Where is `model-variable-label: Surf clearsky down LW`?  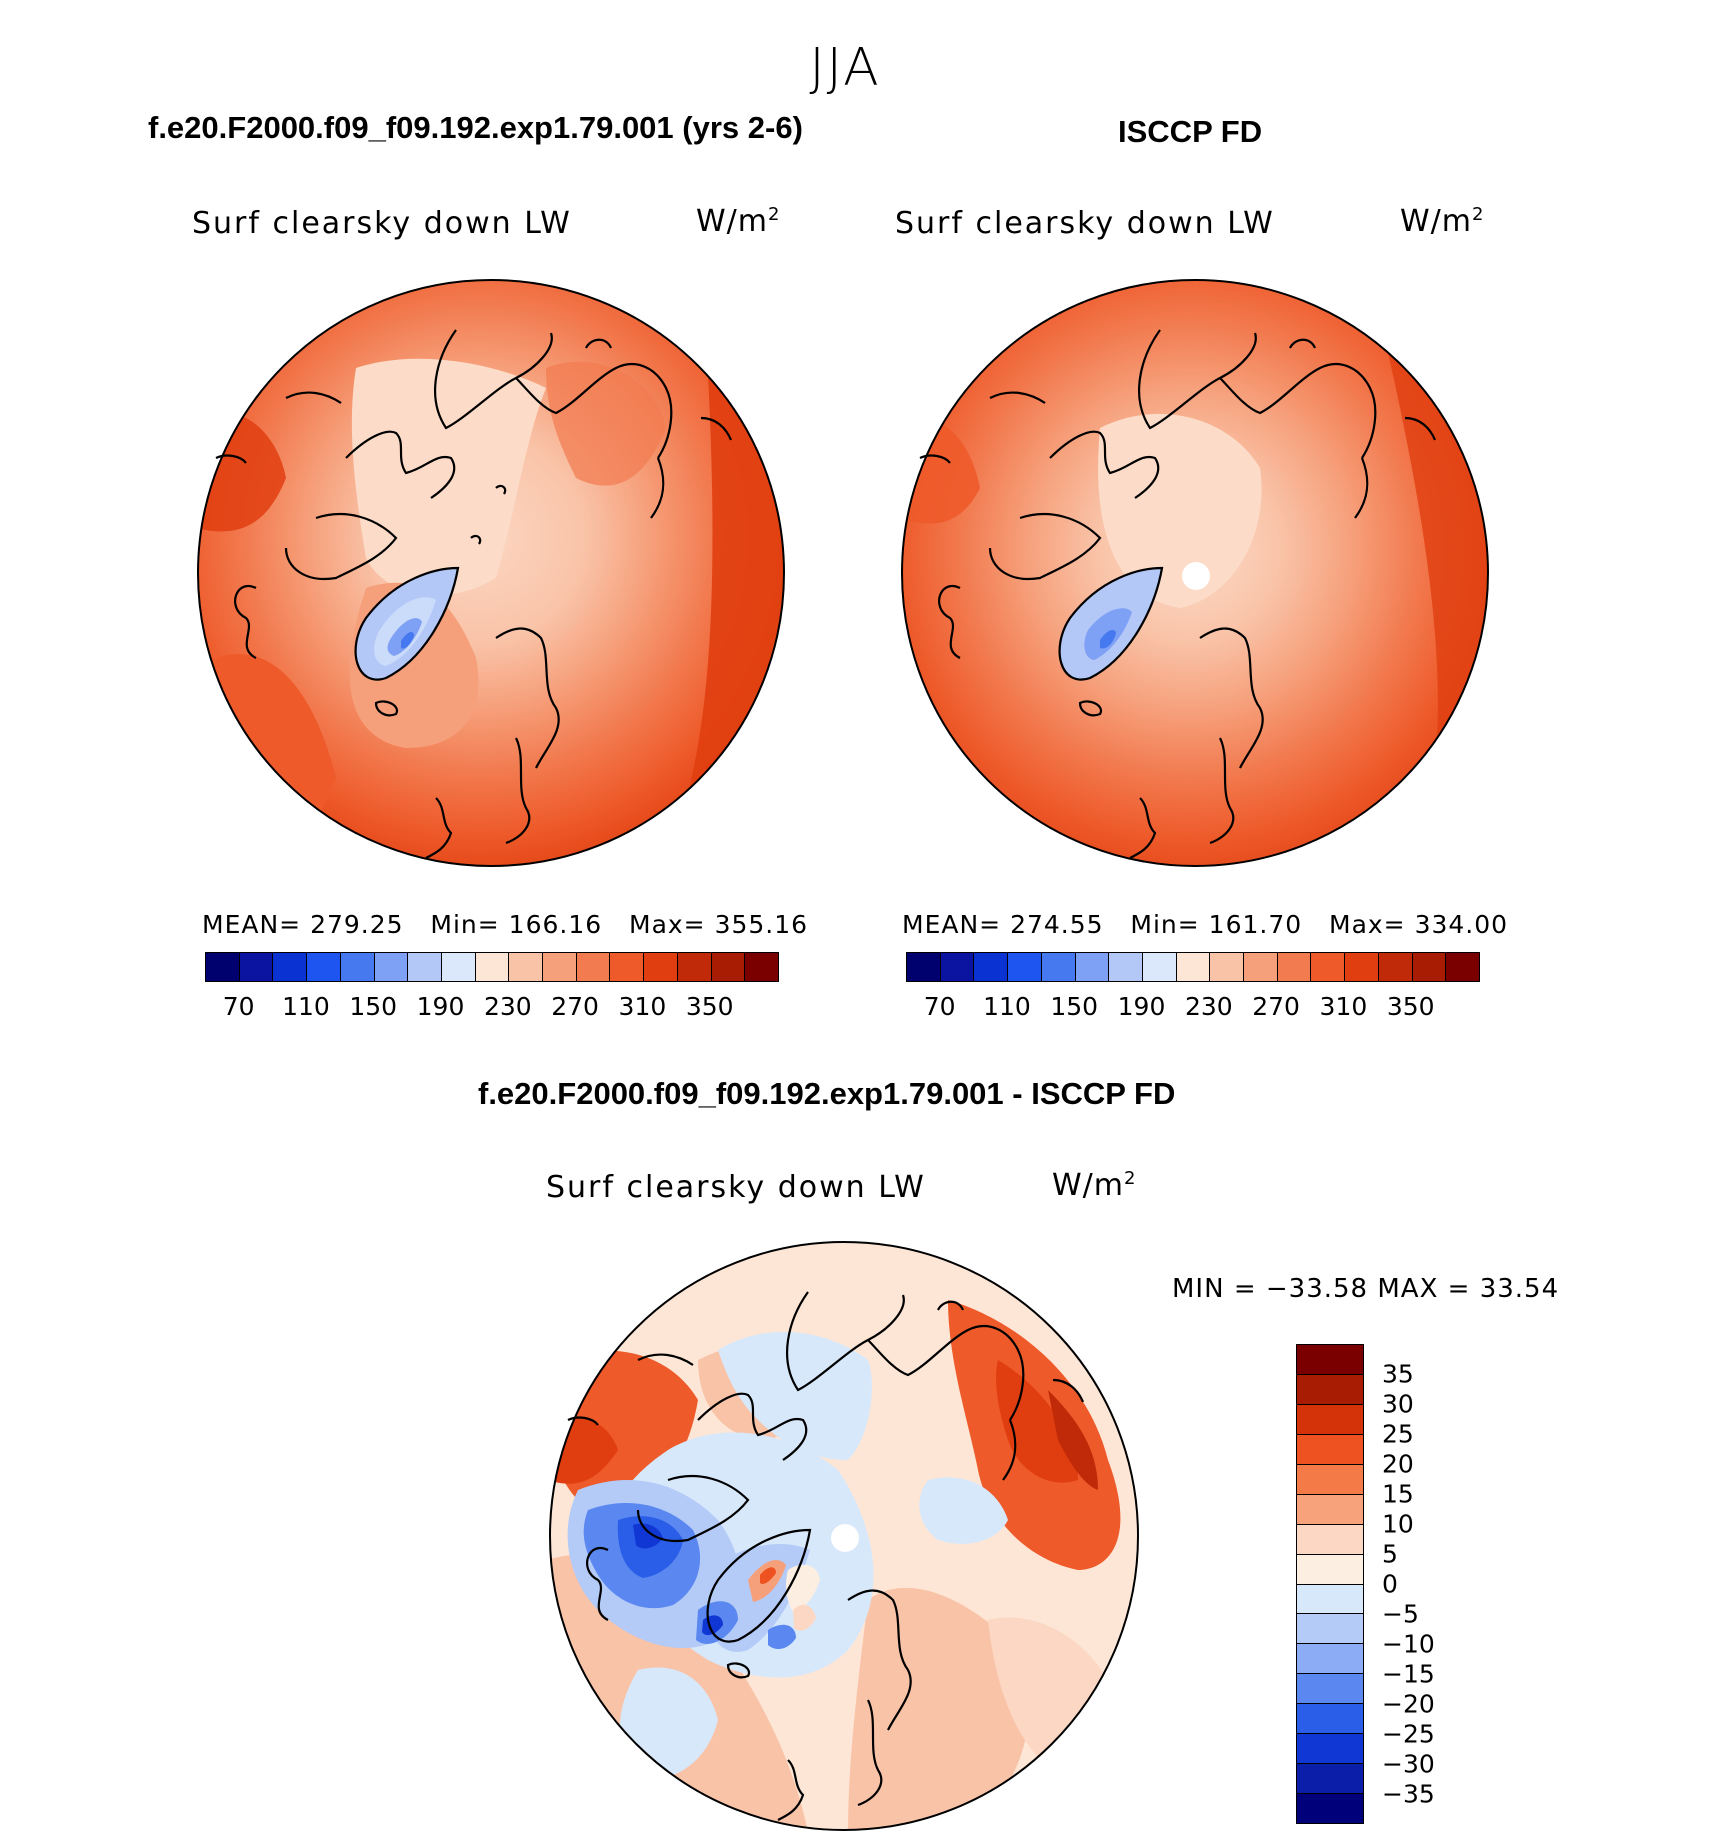 model-variable-label: Surf clearsky down LW is located at coordinates (382, 223).